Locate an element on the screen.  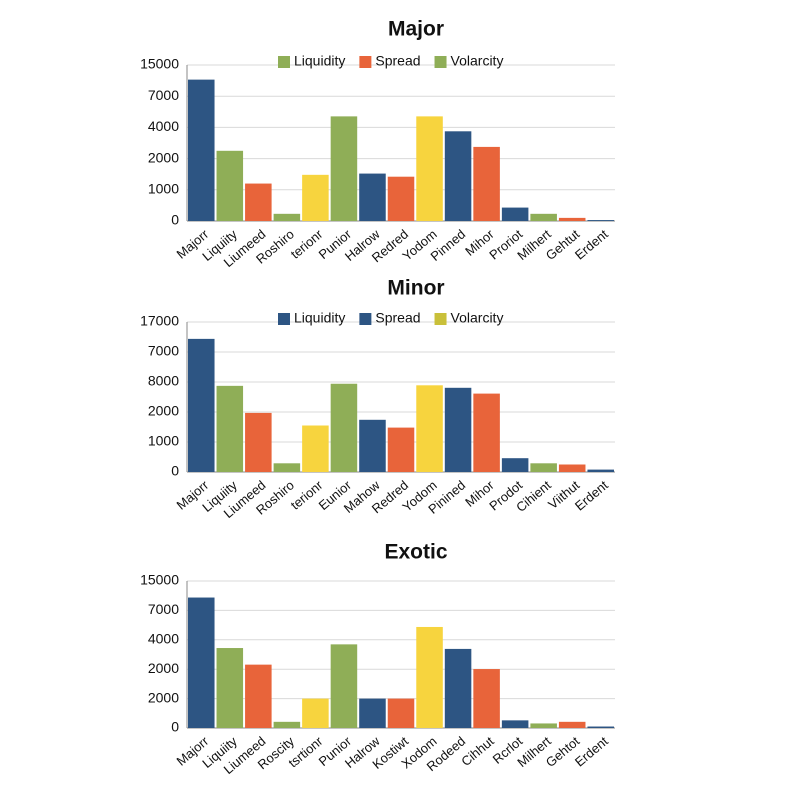
y-tick-label: 17000 is located at coordinates (159, 321).